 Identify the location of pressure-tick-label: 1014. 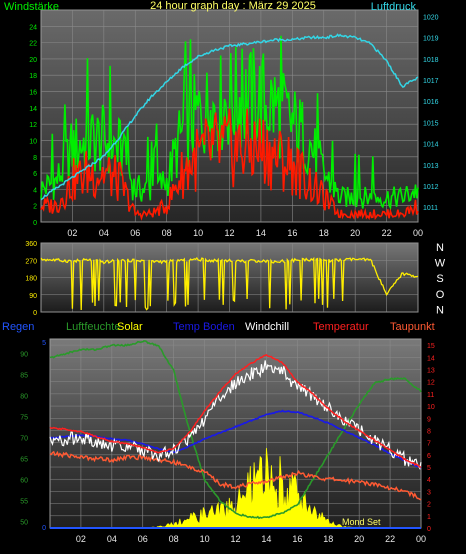
(431, 145).